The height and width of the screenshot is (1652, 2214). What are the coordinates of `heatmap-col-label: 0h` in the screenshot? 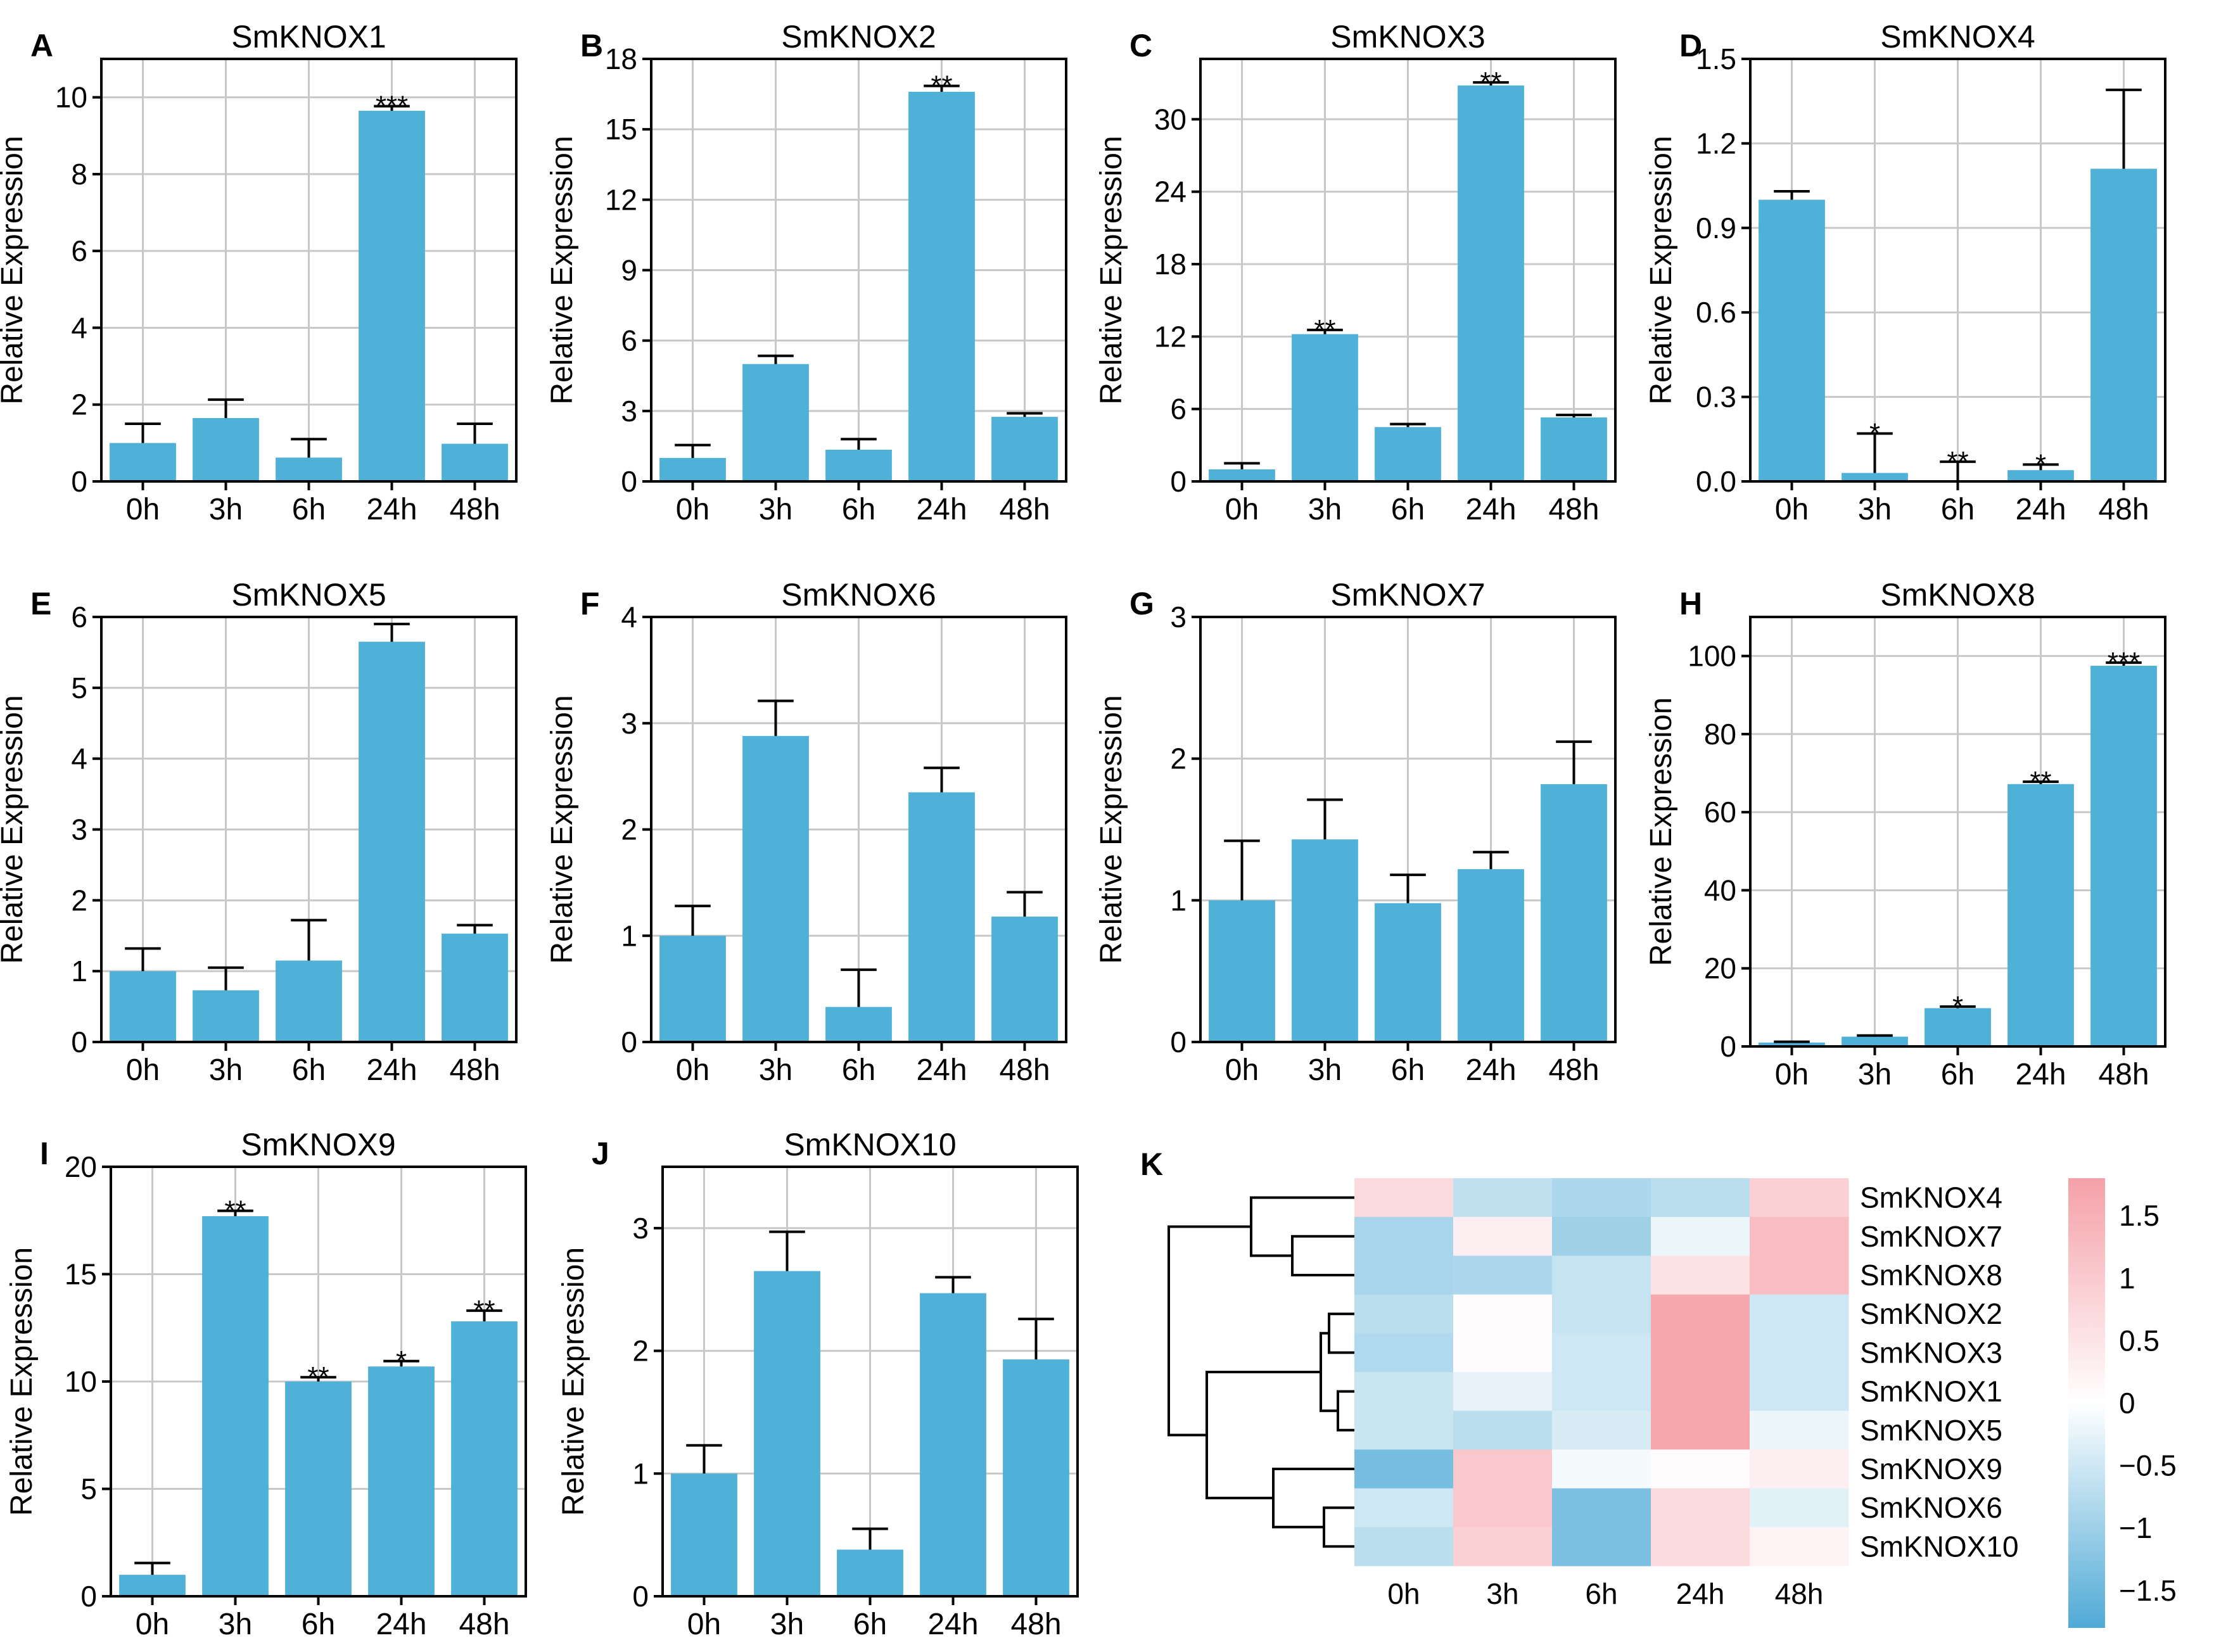 It's located at (1404, 1594).